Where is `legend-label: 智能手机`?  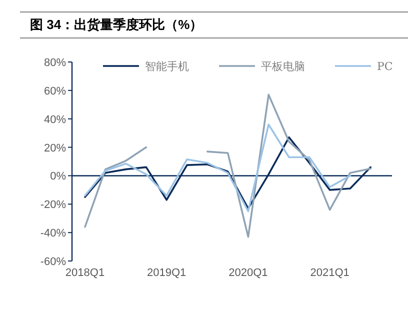
legend-label: 智能手机 is located at coordinates (167, 66).